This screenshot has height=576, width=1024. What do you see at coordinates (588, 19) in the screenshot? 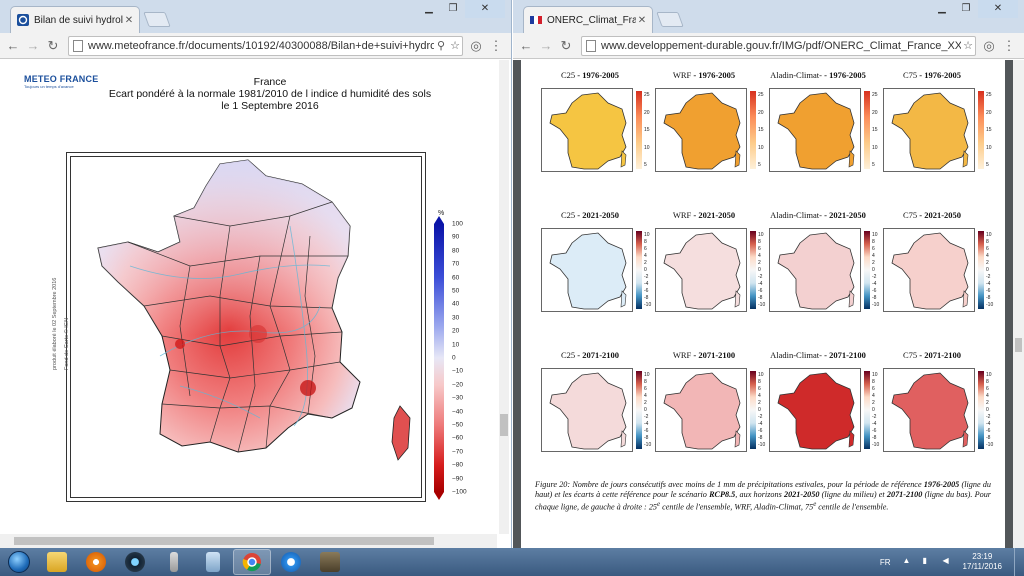
I see `tab-onerc-pdf: ONERC_Climat_France_X ✕` at bounding box center [588, 19].